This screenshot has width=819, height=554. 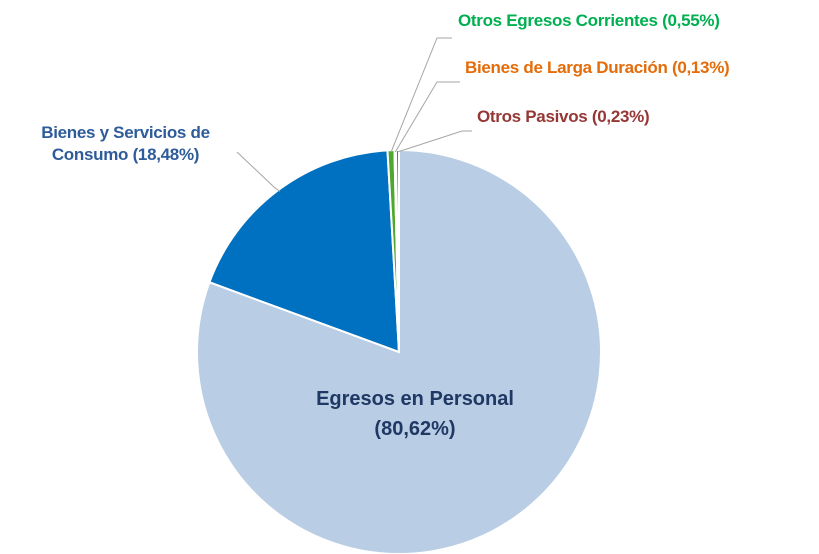 I want to click on category-label: Bienes y Servicios de Consumo, so click(x=125, y=143).